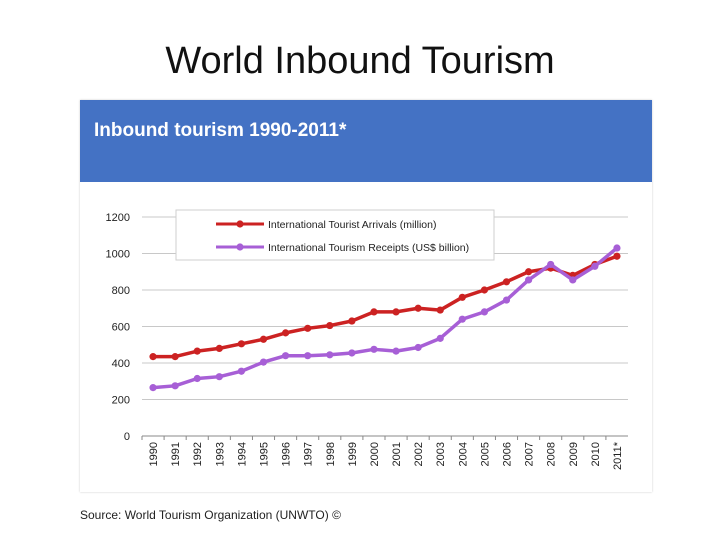 The image size is (720, 540). Describe the element at coordinates (617, 256) in the screenshot. I see `series-0-point-2011*` at that location.